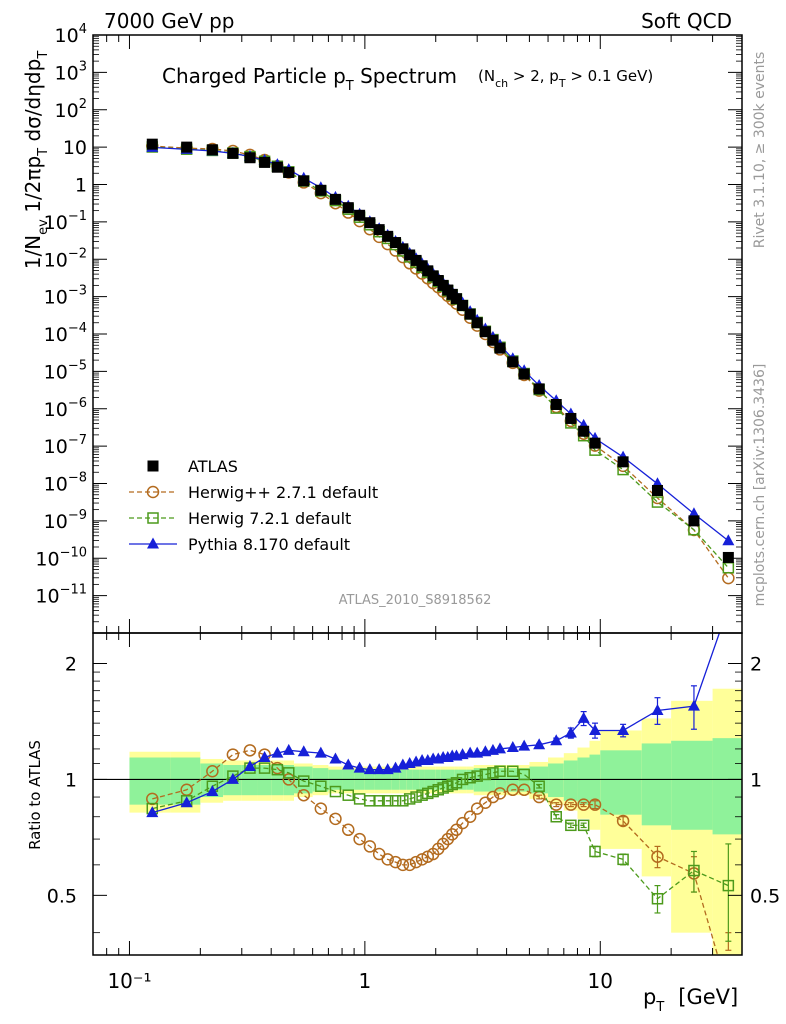 This screenshot has height=1024, width=786. Describe the element at coordinates (283, 492) in the screenshot. I see `legend-label: Herwig++ 2.7.1 default` at that location.